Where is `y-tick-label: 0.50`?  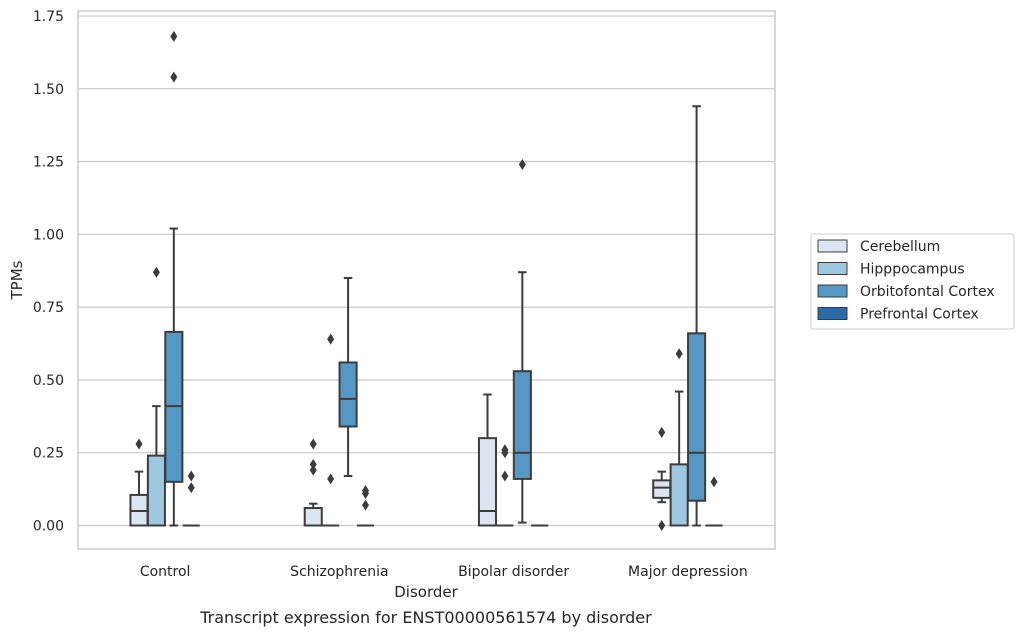 y-tick-label: 0.50 is located at coordinates (48, 381).